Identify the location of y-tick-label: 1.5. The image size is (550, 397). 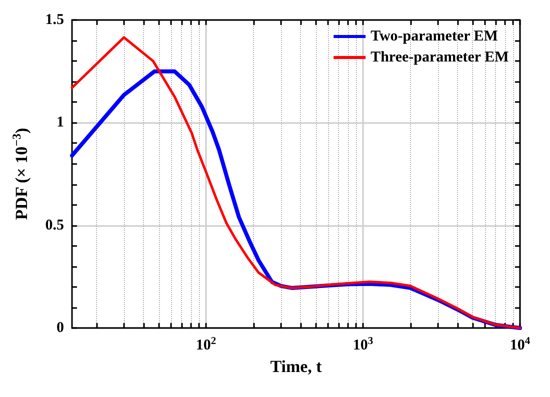
(54, 20).